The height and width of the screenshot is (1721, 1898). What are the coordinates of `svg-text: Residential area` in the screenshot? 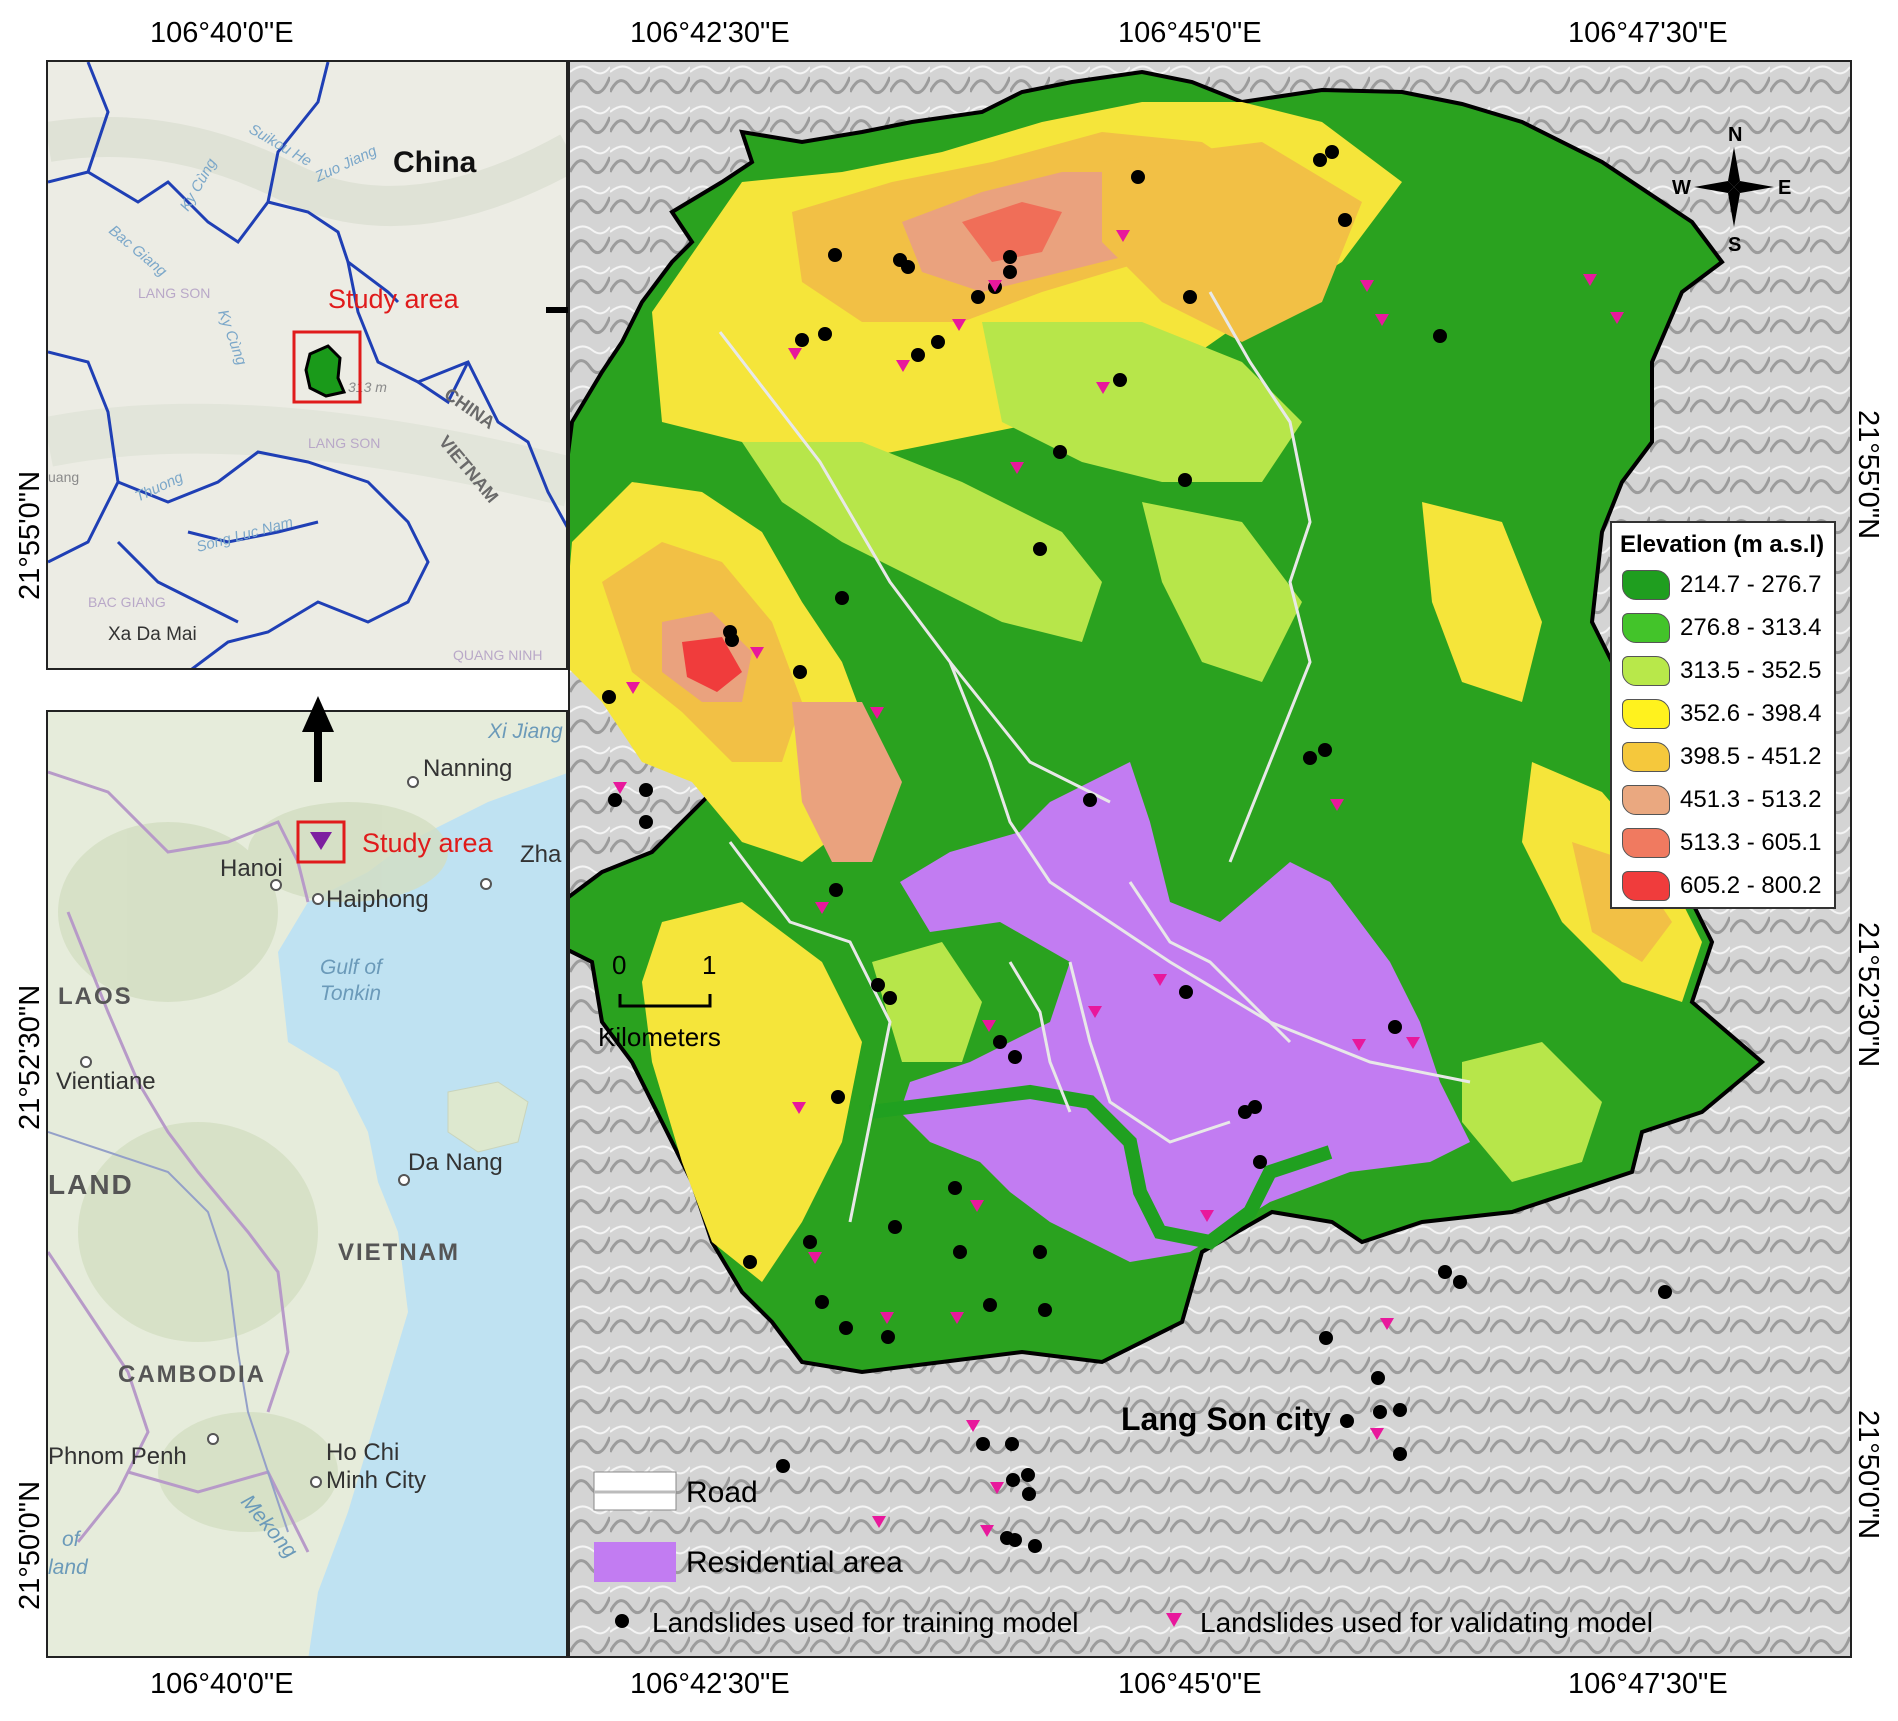 It's located at (794, 1562).